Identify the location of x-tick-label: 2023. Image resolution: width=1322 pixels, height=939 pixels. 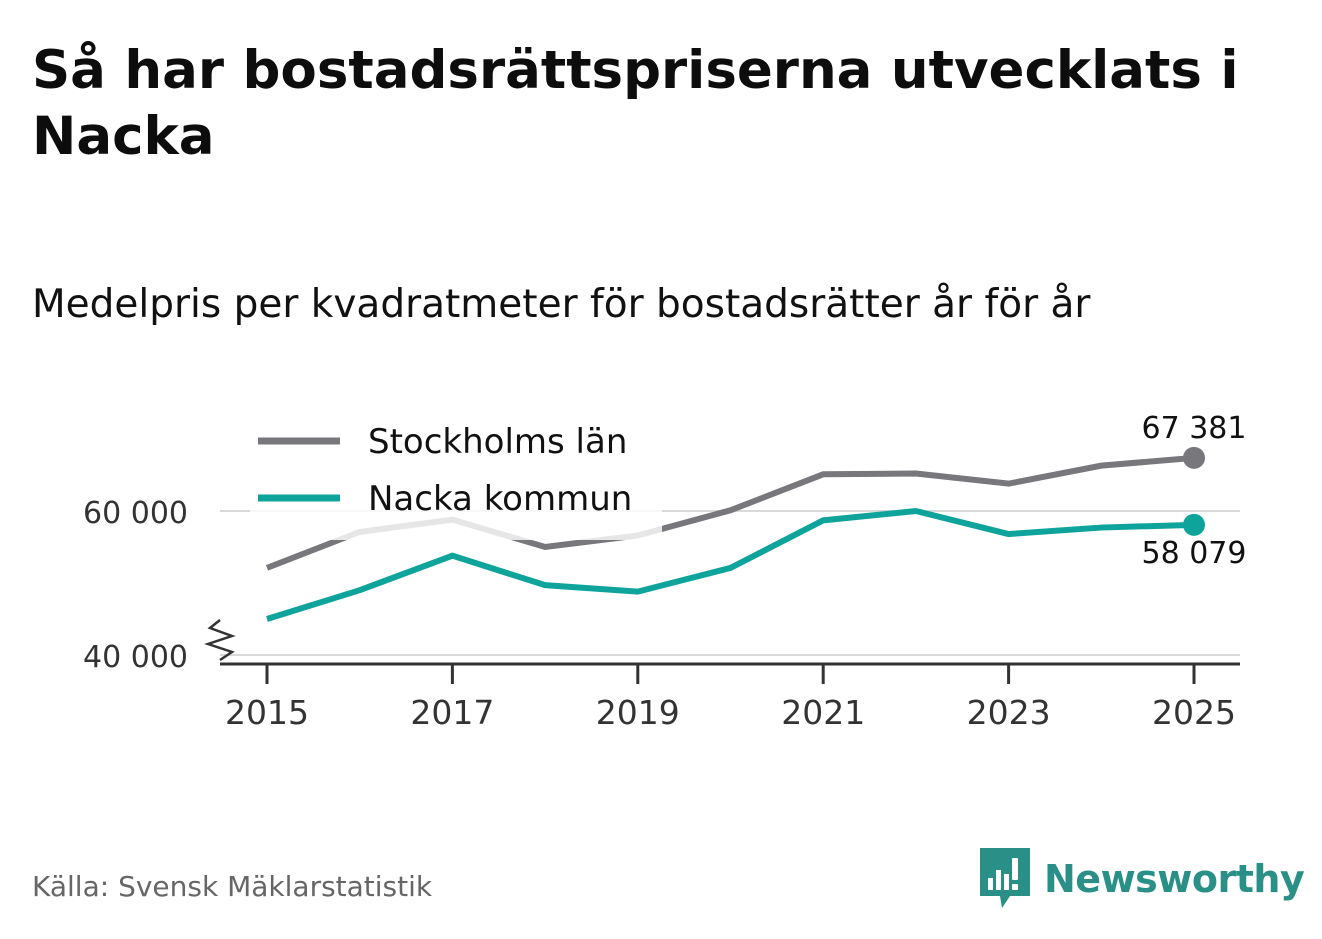
(1009, 712).